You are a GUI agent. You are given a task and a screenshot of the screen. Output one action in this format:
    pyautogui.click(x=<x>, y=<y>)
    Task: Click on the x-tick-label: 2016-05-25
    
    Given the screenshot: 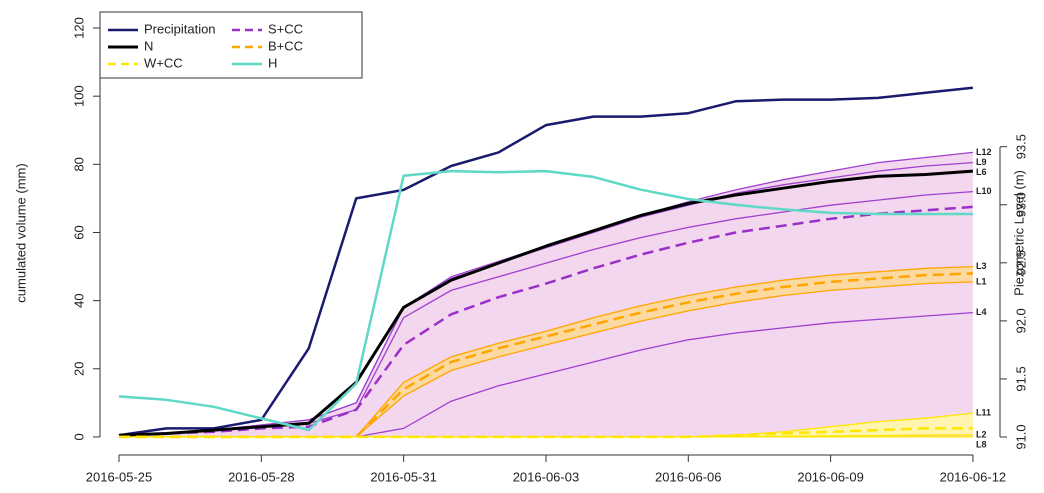 What is the action you would take?
    pyautogui.click(x=119, y=476)
    